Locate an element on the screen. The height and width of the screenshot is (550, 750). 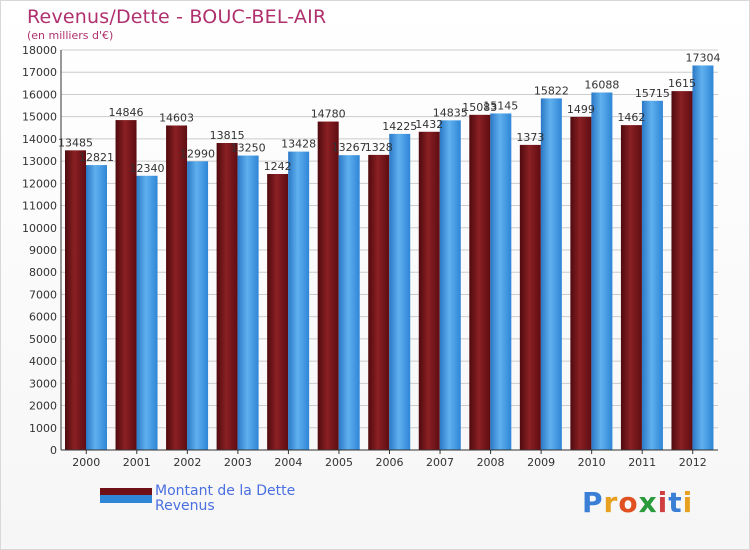
logo-letter: x is located at coordinates (648, 502).